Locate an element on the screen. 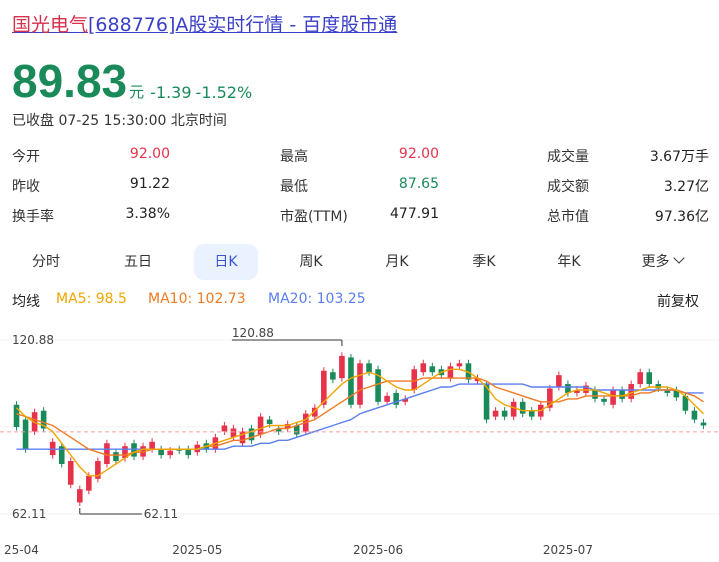 Image resolution: width=719 pixels, height=562 pixels. stat-label: 市盈(TTM) is located at coordinates (314, 217).